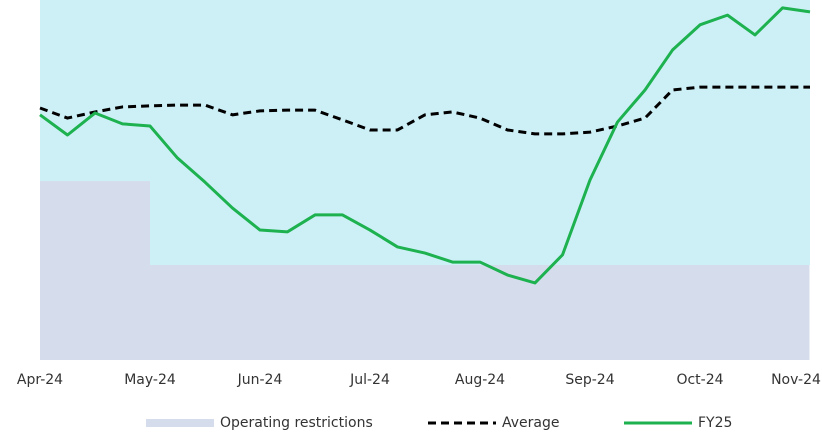 This screenshot has width=822, height=433. I want to click on x-tick-label: Apr-24, so click(40, 380).